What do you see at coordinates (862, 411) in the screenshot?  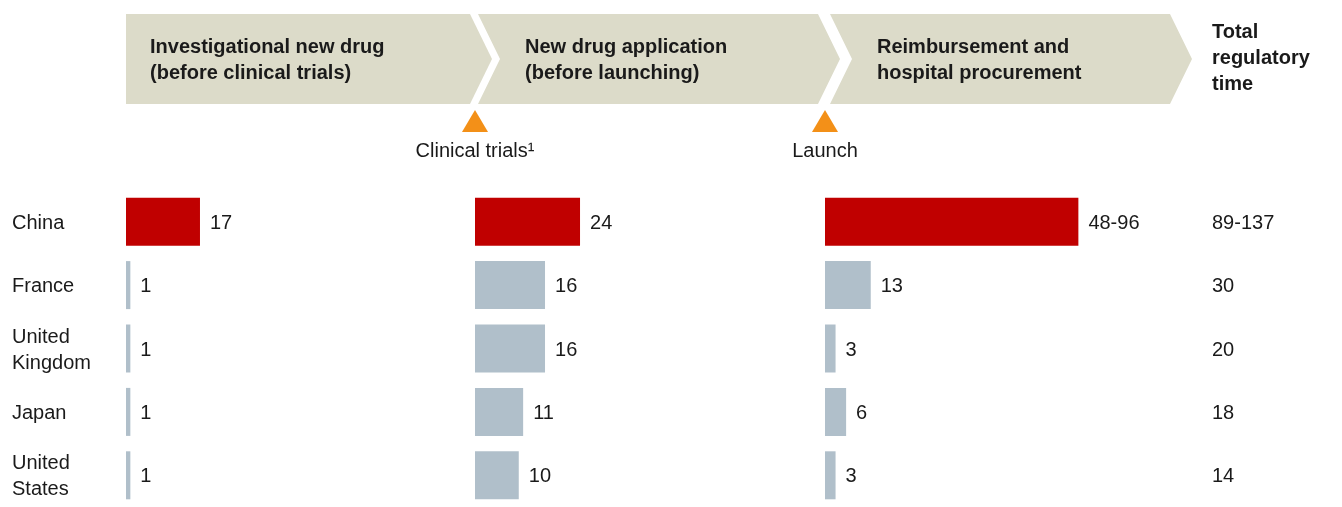 I see `data-label: 6` at bounding box center [862, 411].